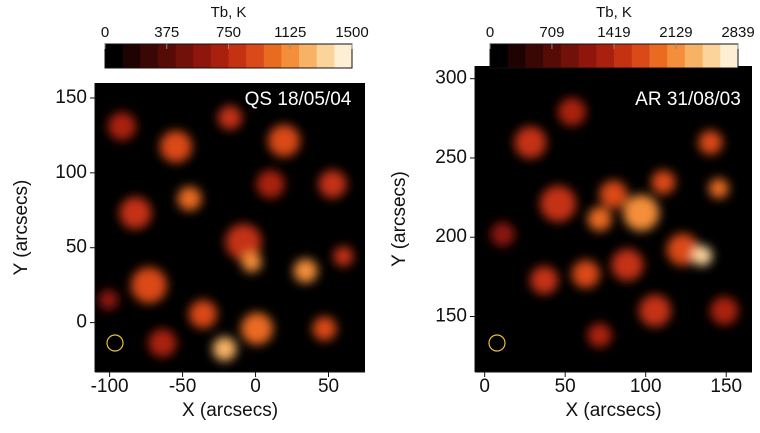 The image size is (760, 433). I want to click on colorbar-tick-label: 1419, so click(613, 32).